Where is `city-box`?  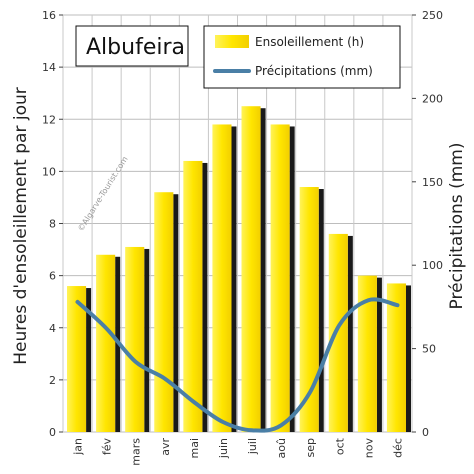 city-box is located at coordinates (132, 46).